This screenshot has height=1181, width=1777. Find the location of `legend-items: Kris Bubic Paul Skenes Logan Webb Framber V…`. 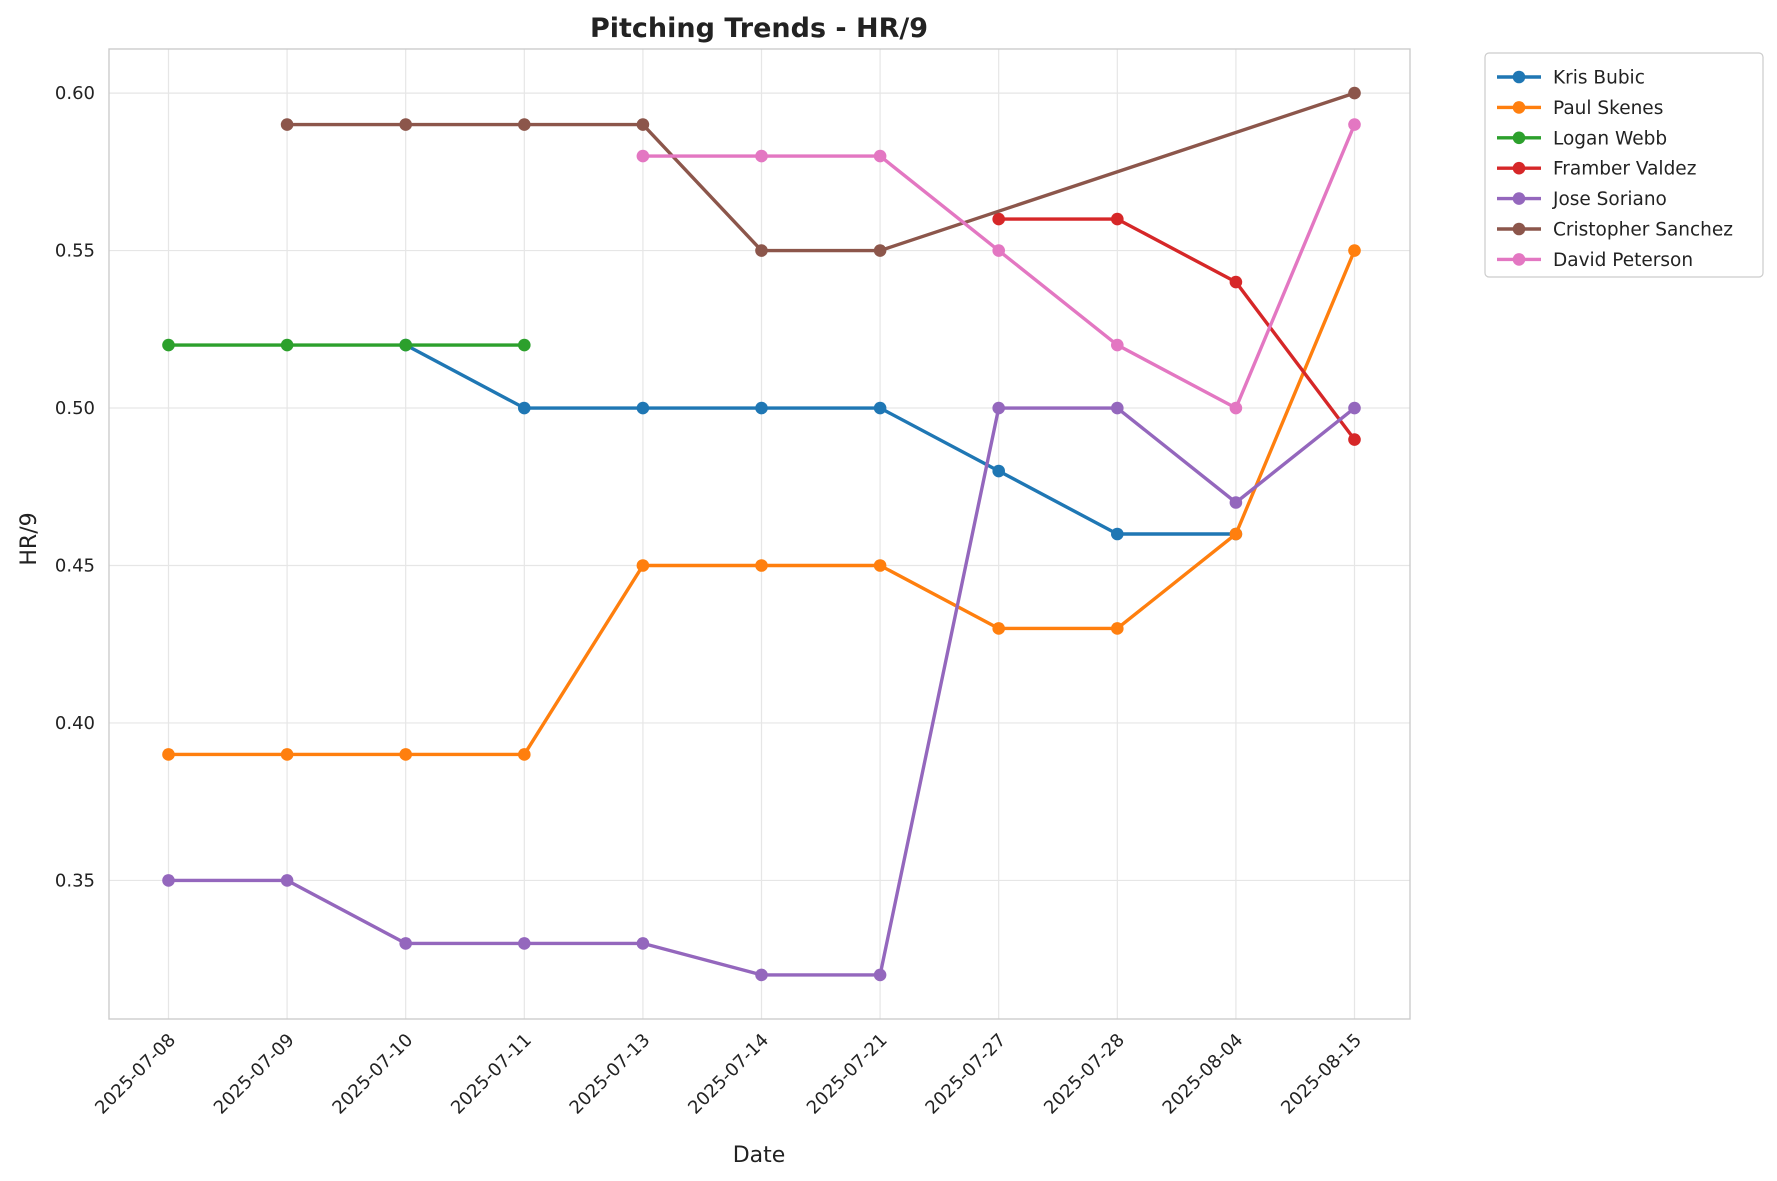

legend-items: Kris Bubic Paul Skenes Logan Webb Framber V… is located at coordinates (1615, 169).